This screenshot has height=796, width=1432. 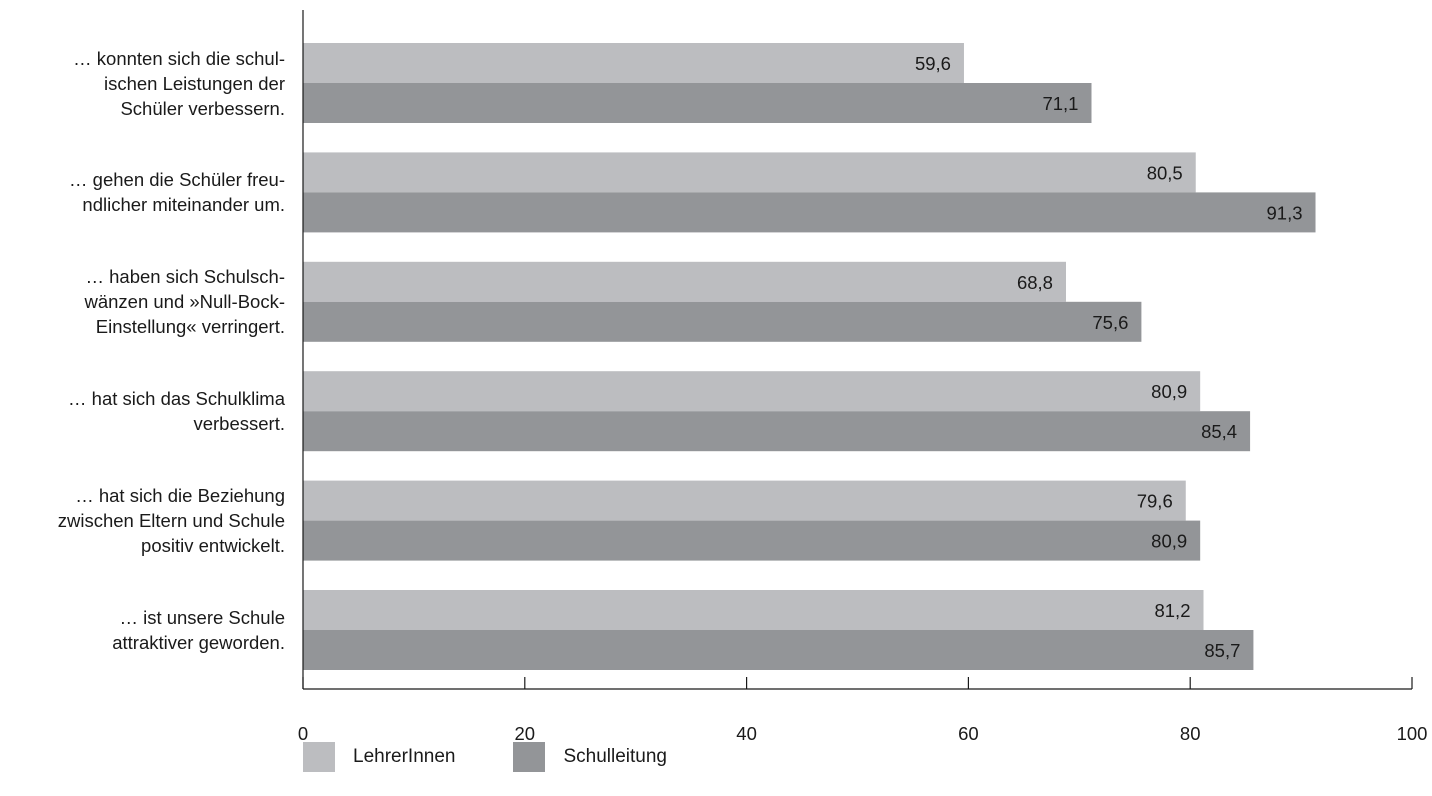 What do you see at coordinates (176, 399) in the screenshot?
I see `category-label-line: … hat sich das Schulklima` at bounding box center [176, 399].